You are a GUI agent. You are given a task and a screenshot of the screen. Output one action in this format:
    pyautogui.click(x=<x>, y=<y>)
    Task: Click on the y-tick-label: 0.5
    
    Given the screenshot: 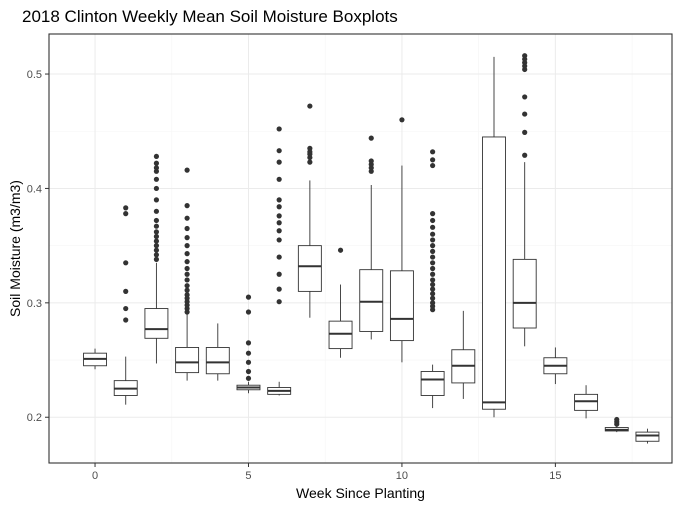 What is the action you would take?
    pyautogui.click(x=34, y=75)
    